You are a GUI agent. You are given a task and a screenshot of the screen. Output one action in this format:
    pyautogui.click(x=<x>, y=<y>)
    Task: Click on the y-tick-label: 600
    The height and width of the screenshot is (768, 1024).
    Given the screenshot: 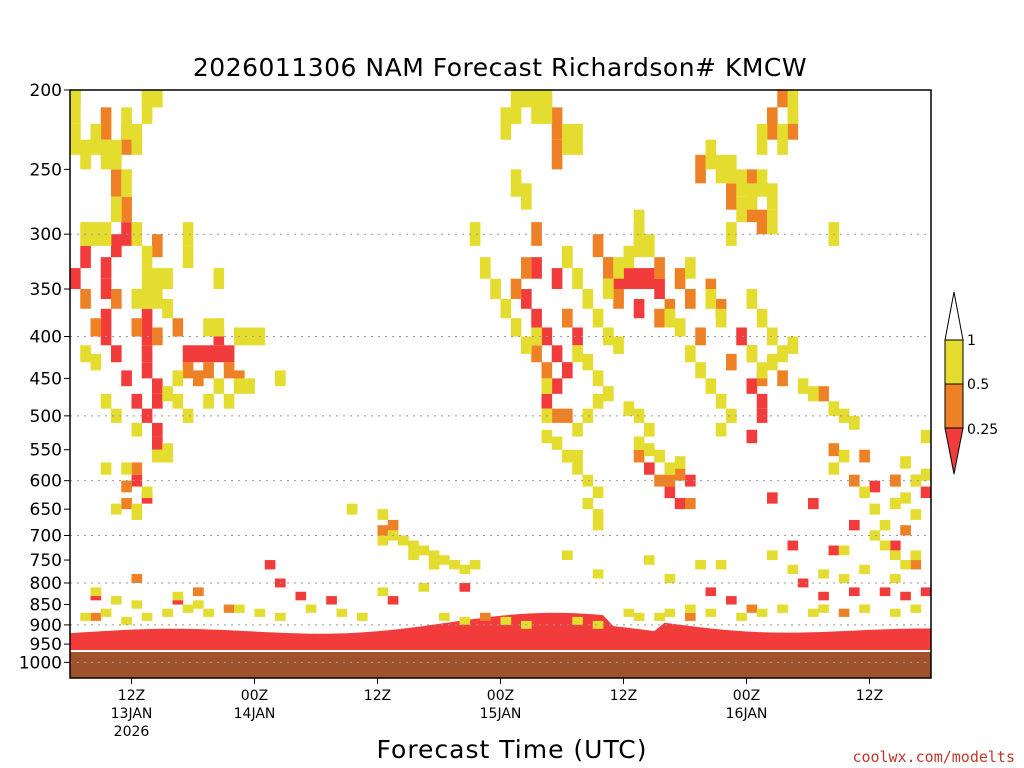 What is the action you would take?
    pyautogui.click(x=46, y=482)
    